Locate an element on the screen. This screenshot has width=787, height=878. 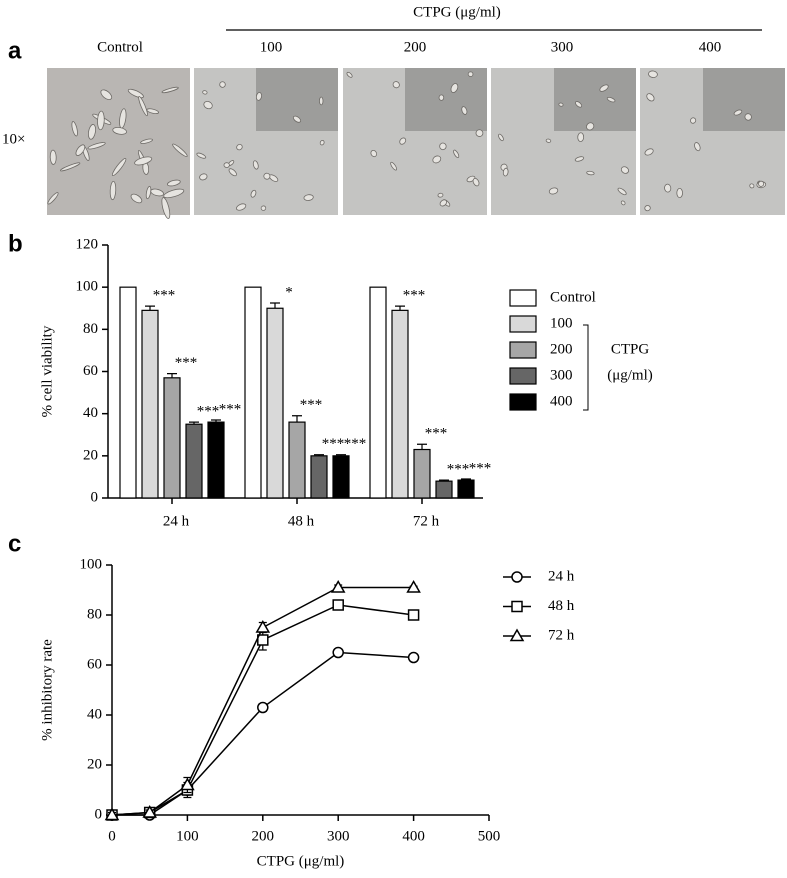
y-tick-label: 60 is located at coordinates (90, 371).